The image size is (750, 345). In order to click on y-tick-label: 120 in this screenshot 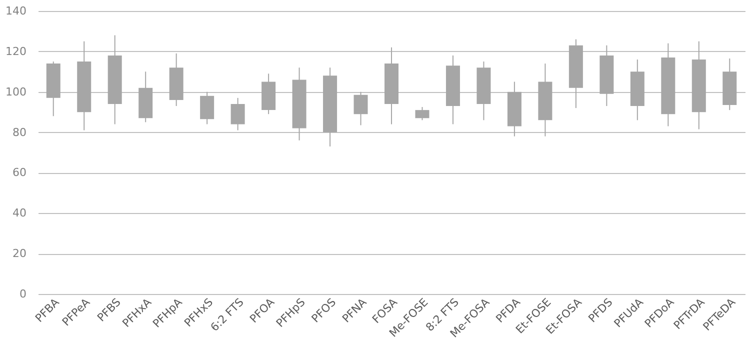, I will do `click(16, 51)`.